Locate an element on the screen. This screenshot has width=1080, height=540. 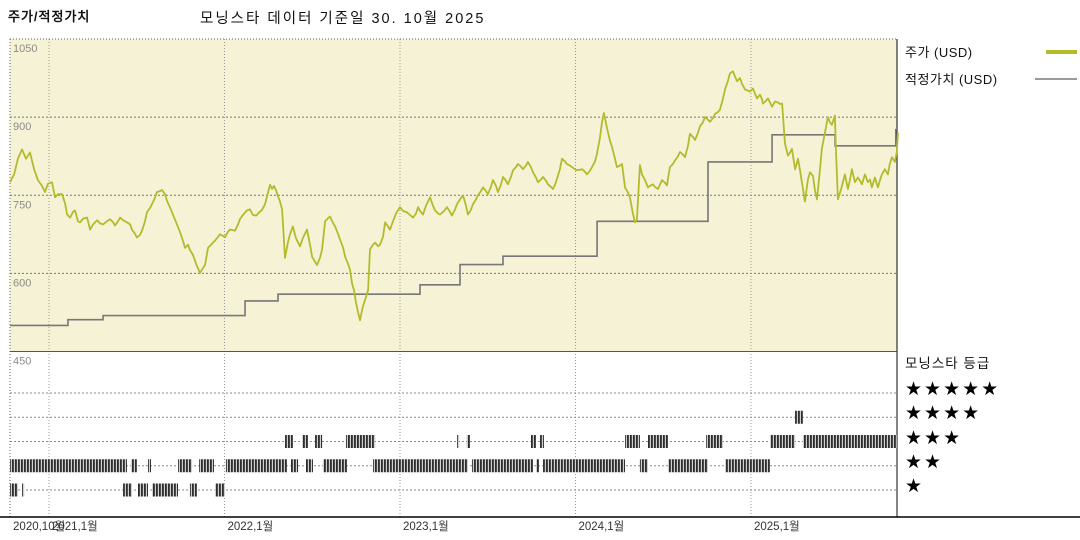
rating-stars-5: ★★★★★ is located at coordinates (953, 389).